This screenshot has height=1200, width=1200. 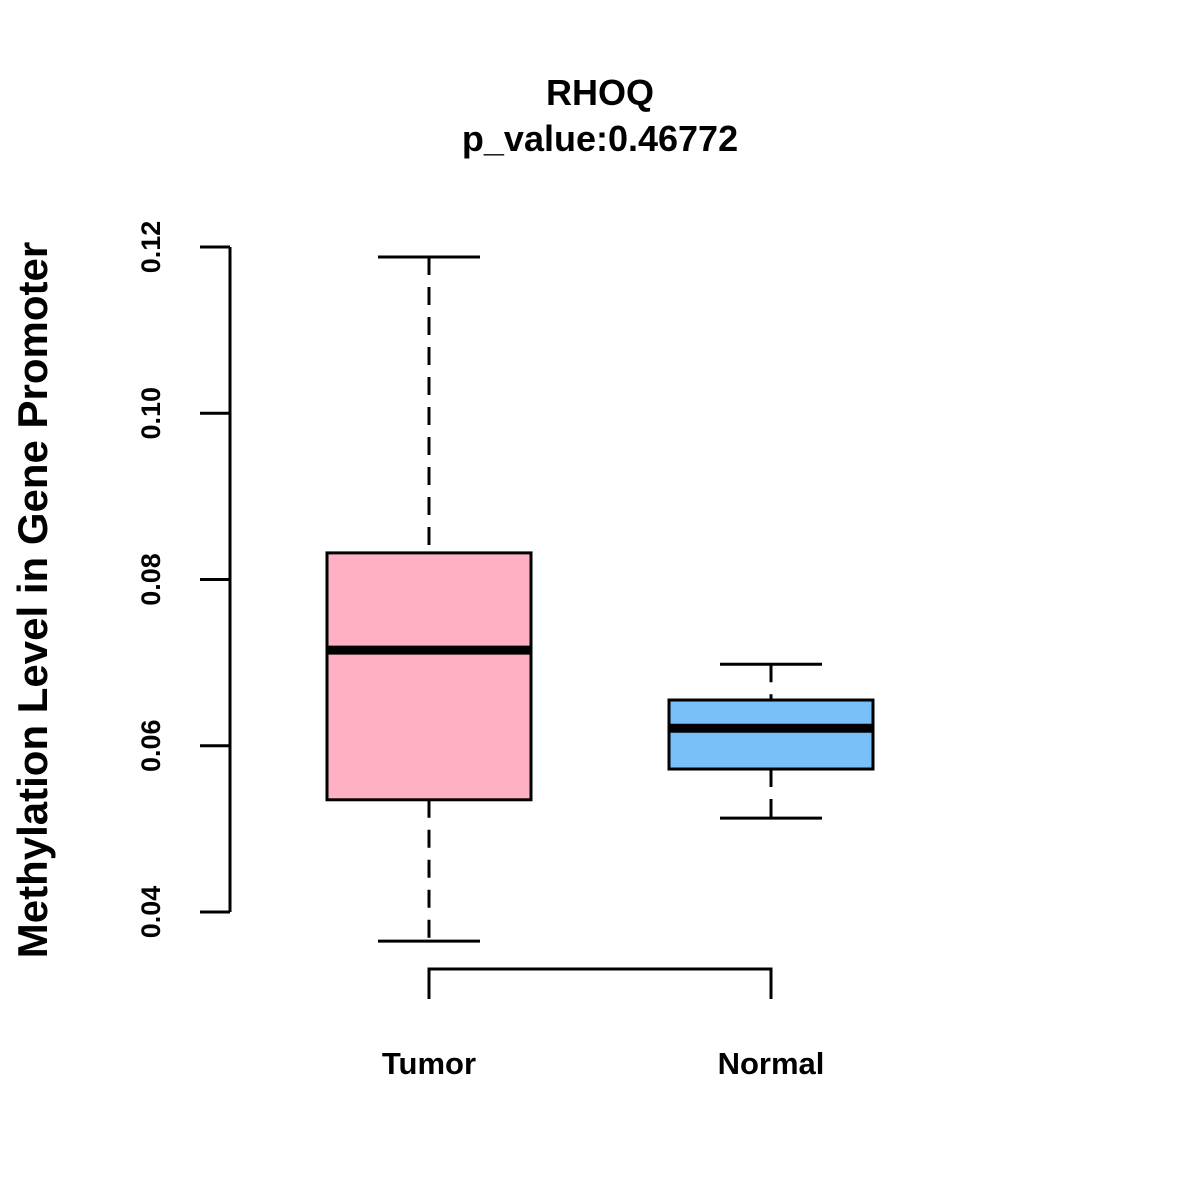 I want to click on y-tick-label: 0.08, so click(x=151, y=579).